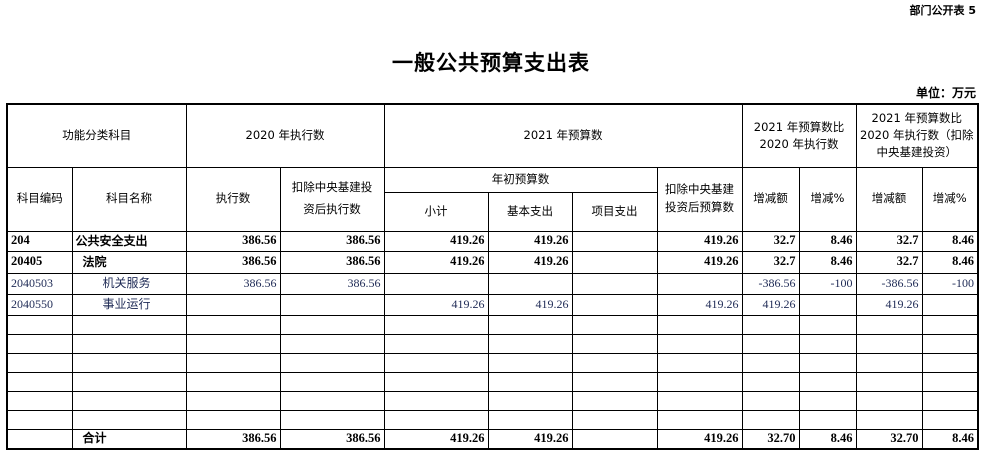 This screenshot has width=982, height=457. What do you see at coordinates (614, 439) in the screenshot?
I see `total-value` at bounding box center [614, 439].